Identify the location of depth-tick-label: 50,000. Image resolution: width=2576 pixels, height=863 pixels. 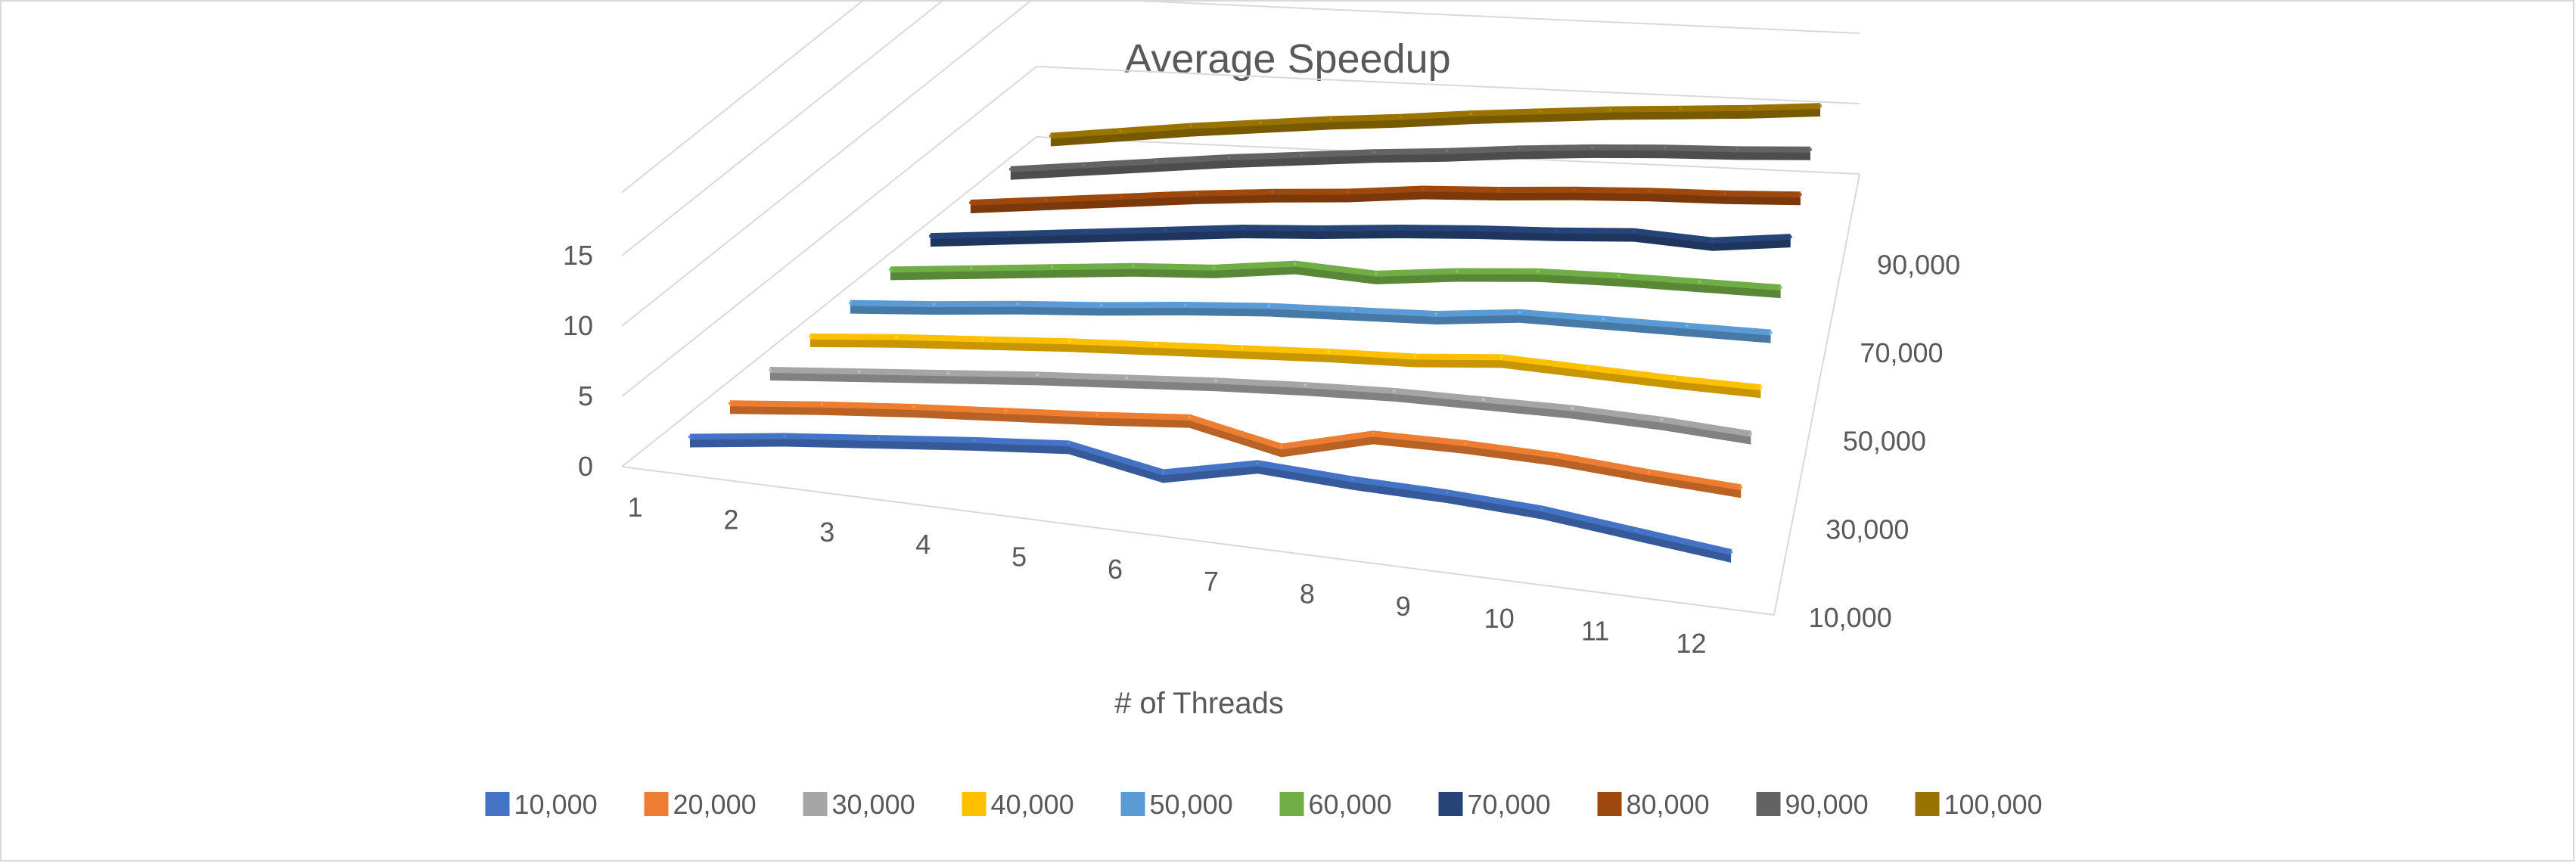
(1884, 441).